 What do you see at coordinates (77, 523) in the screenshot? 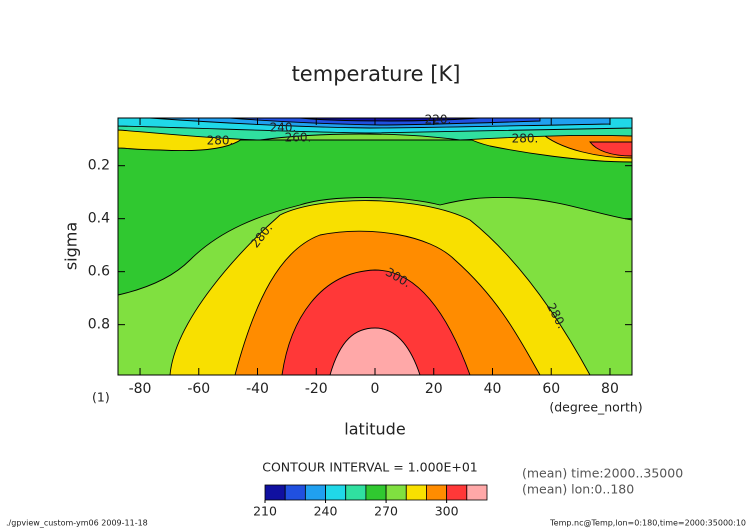
I see `footer-left: ./gpview_custom-ym06 2009-11-18` at bounding box center [77, 523].